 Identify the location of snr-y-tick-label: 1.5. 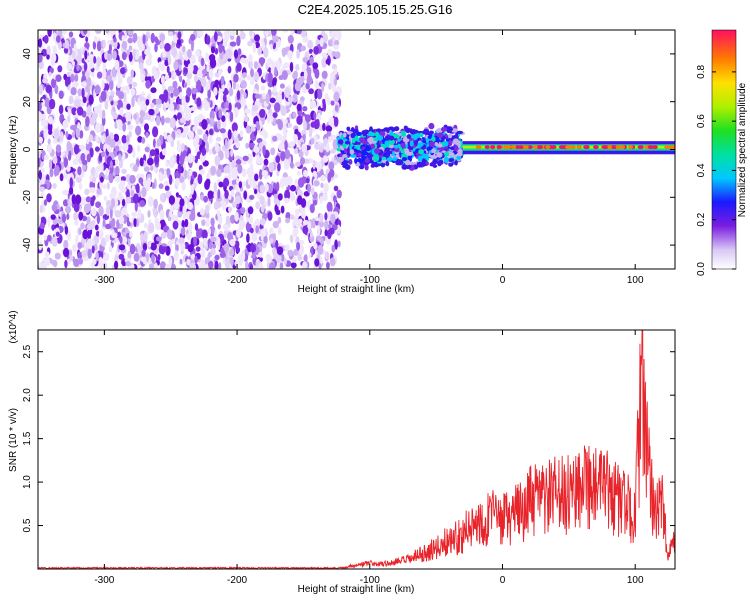
(27, 438).